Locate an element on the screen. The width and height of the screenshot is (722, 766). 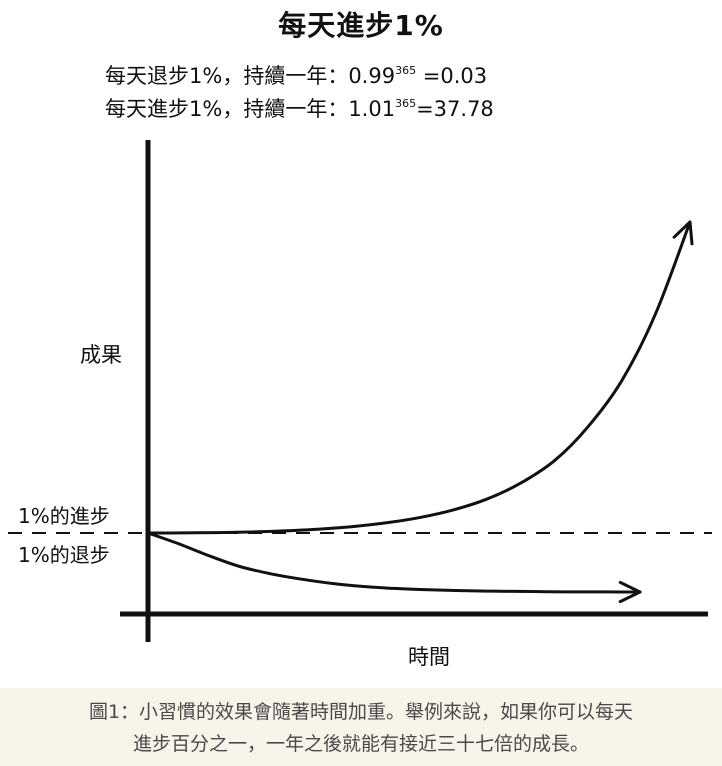
x-axis-label: 時間 is located at coordinates (429, 657).